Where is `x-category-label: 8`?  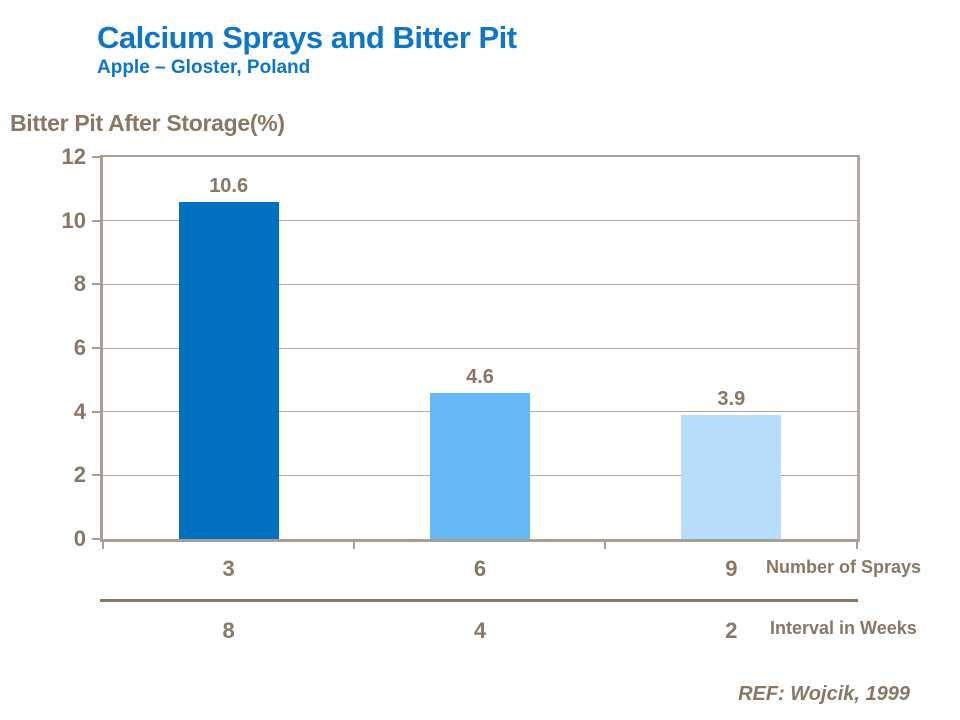
x-category-label: 8 is located at coordinates (228, 630).